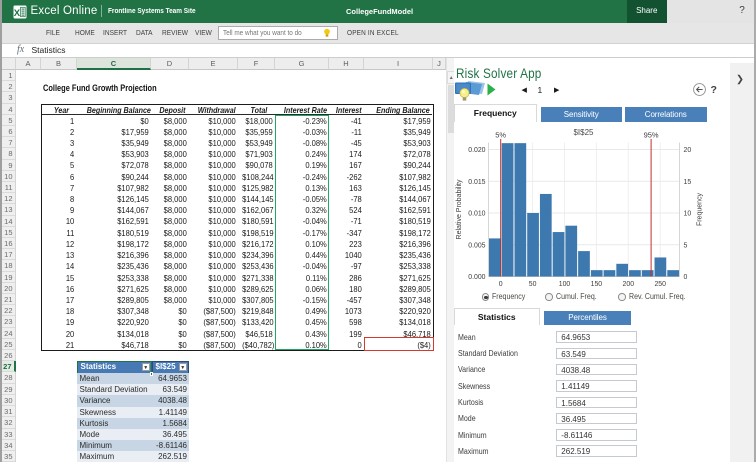 This screenshot has height=462, width=756. I want to click on svg-text: X, so click(17, 12).